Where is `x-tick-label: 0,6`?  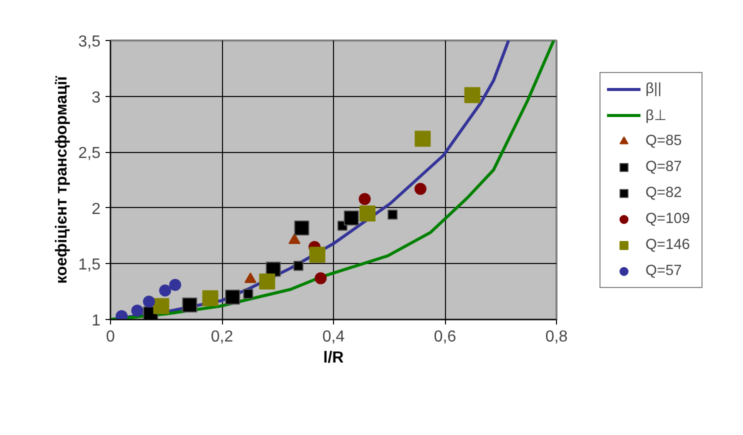
x-tick-label: 0,6 is located at coordinates (445, 337).